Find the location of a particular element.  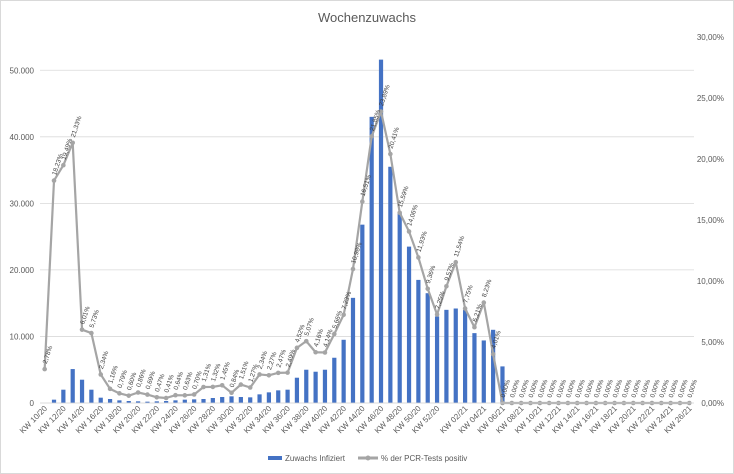

line-data-label: 11,54% is located at coordinates (459, 246).